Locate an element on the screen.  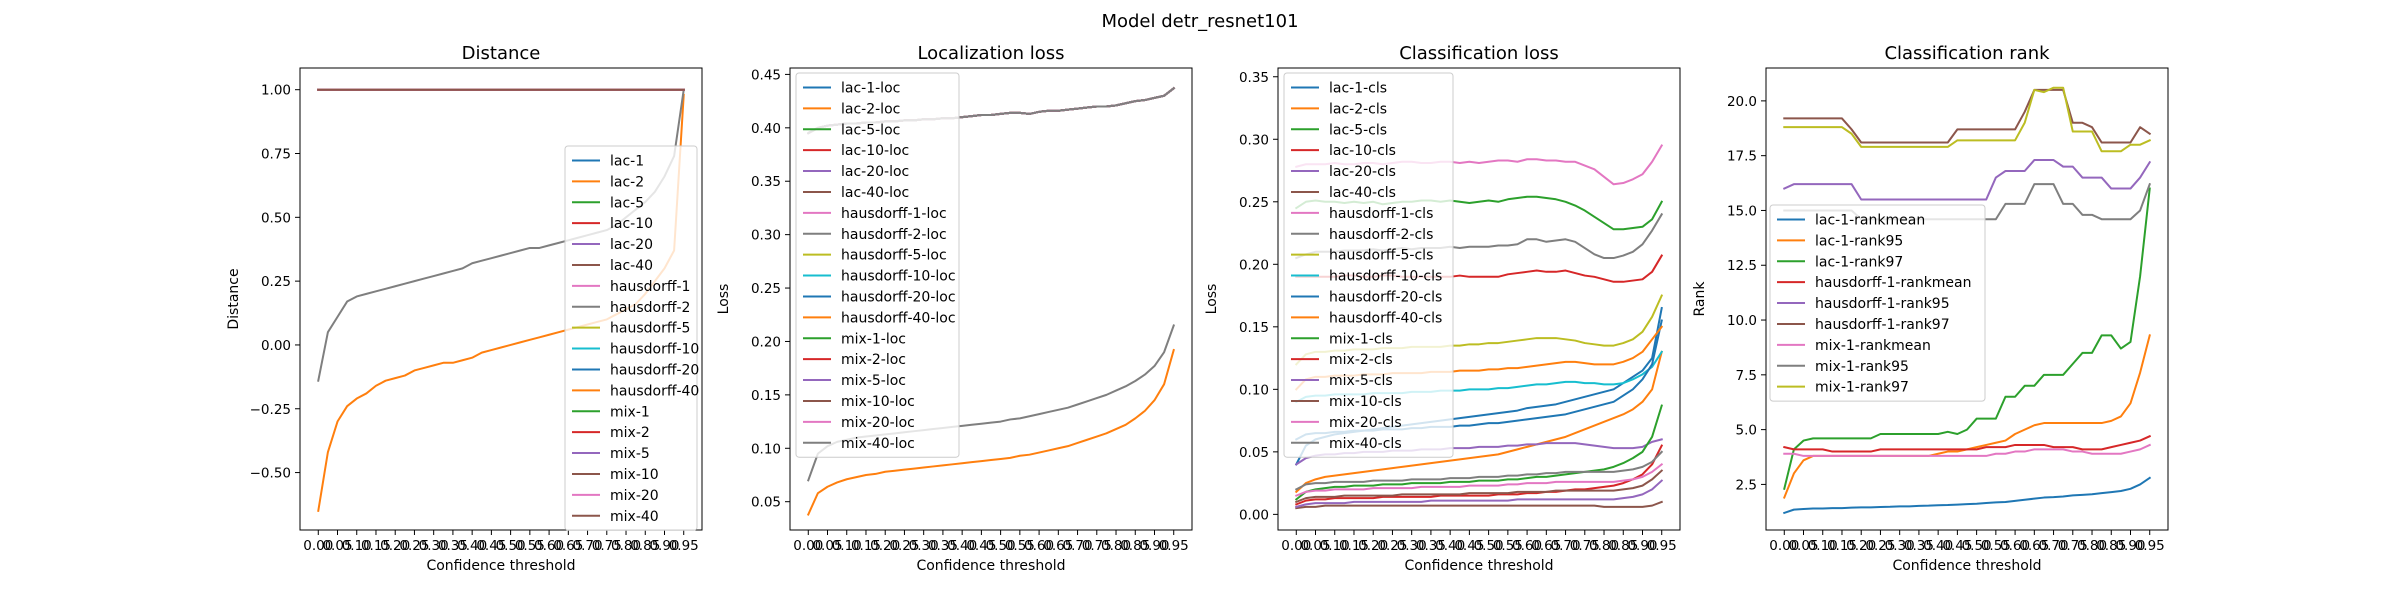
series-line-mix-2-cls is located at coordinates (1479, 475).